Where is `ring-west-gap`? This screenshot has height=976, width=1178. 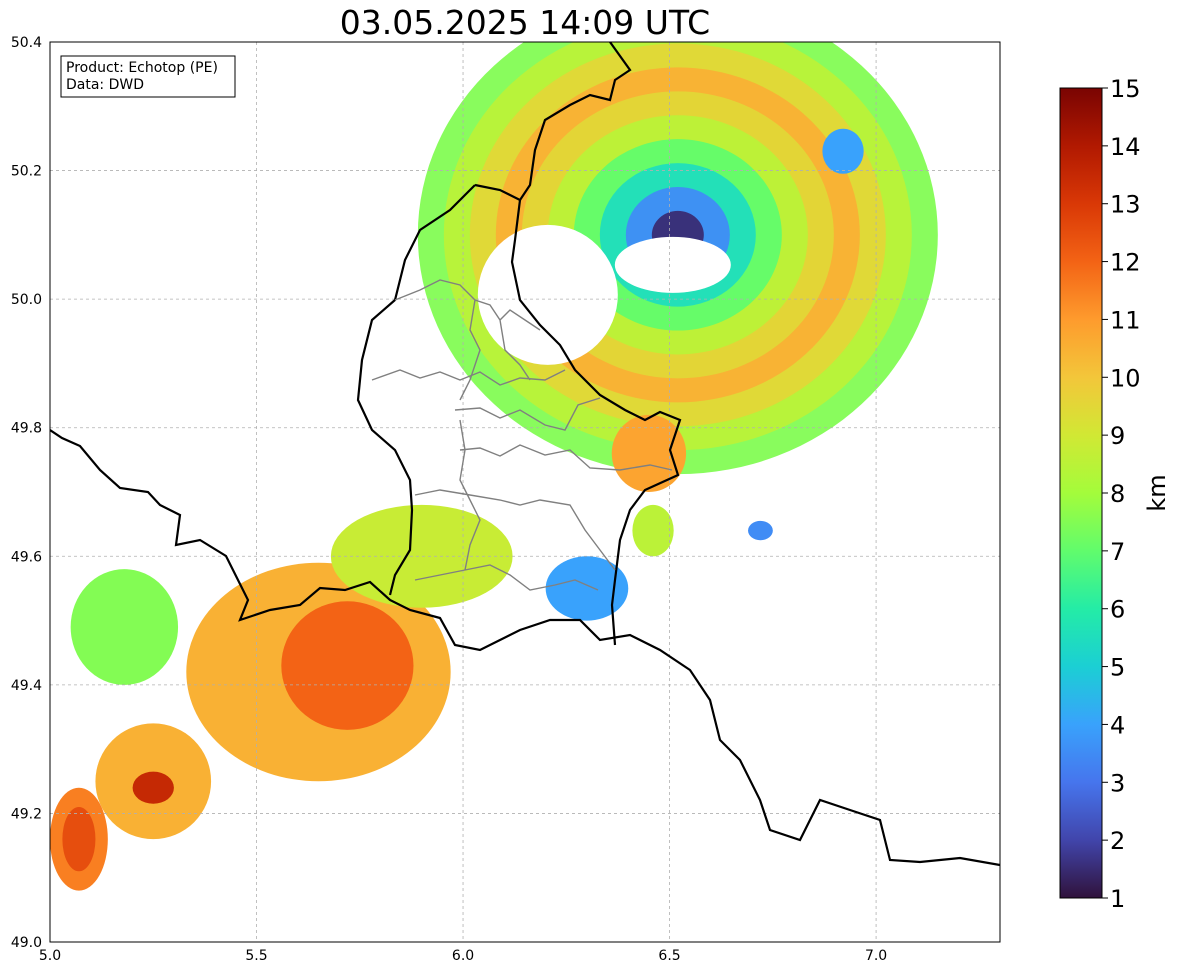 ring-west-gap is located at coordinates (547, 294).